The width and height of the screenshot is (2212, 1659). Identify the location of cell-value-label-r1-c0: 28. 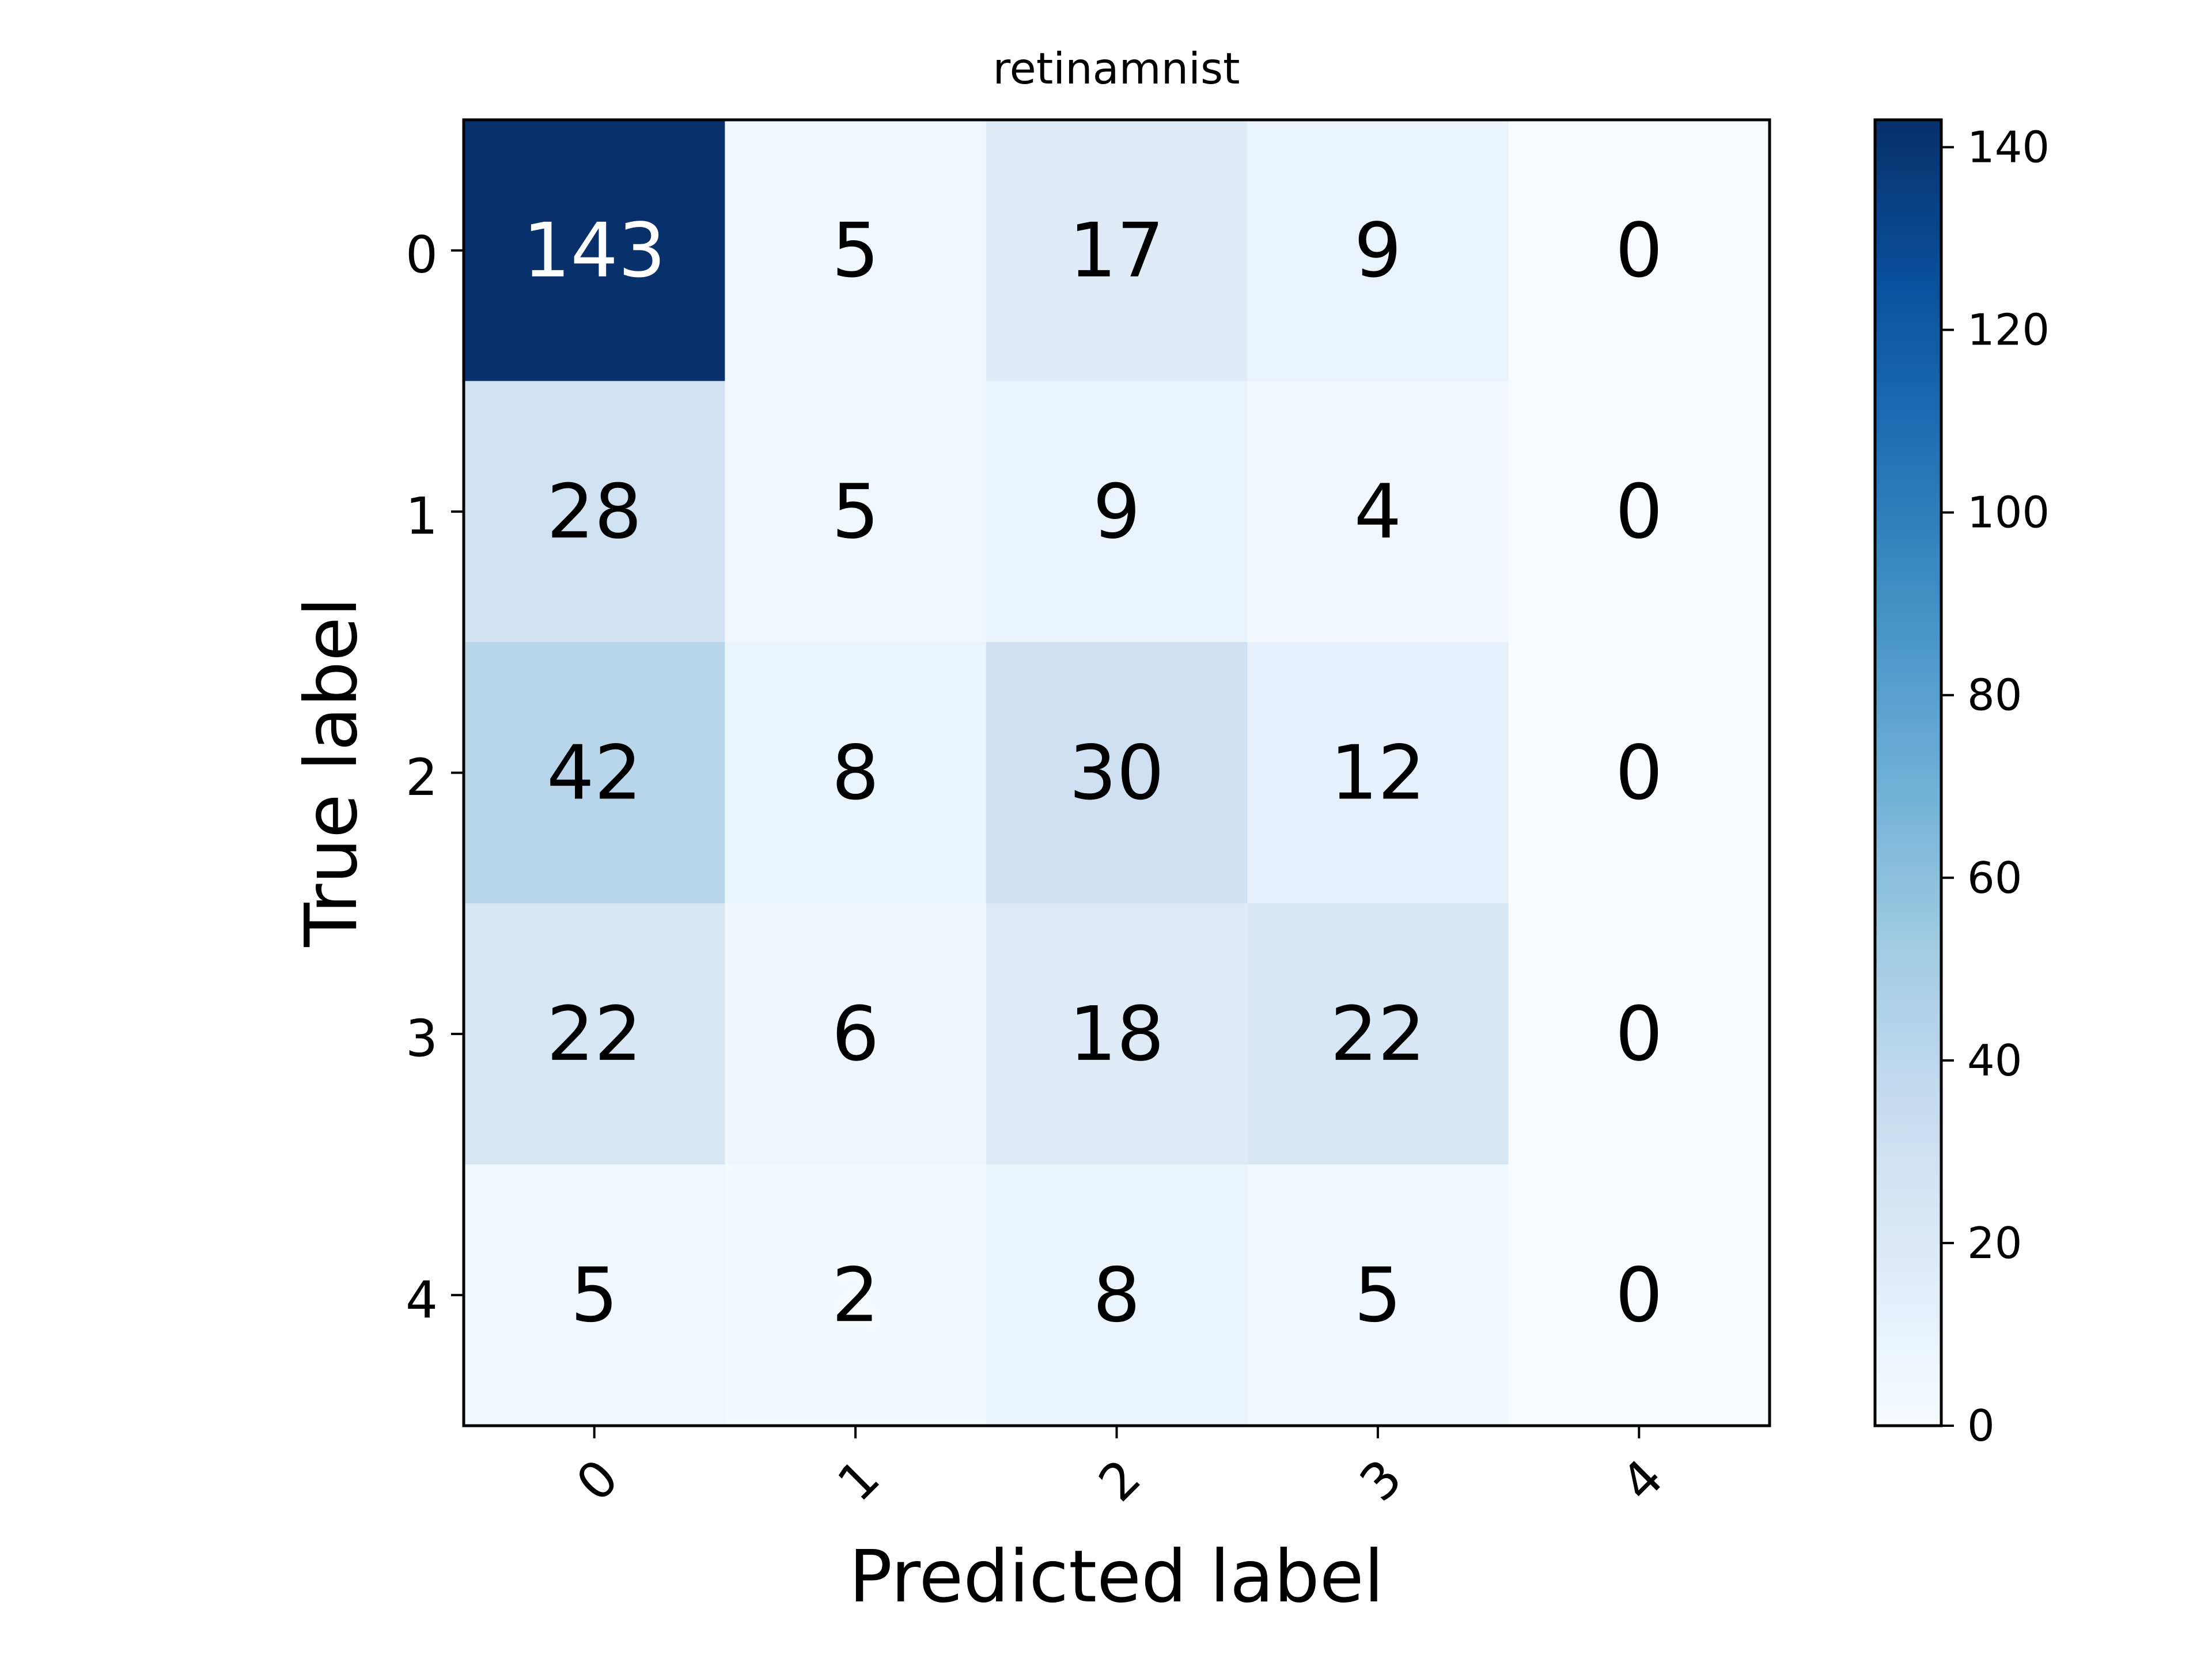
(594, 511).